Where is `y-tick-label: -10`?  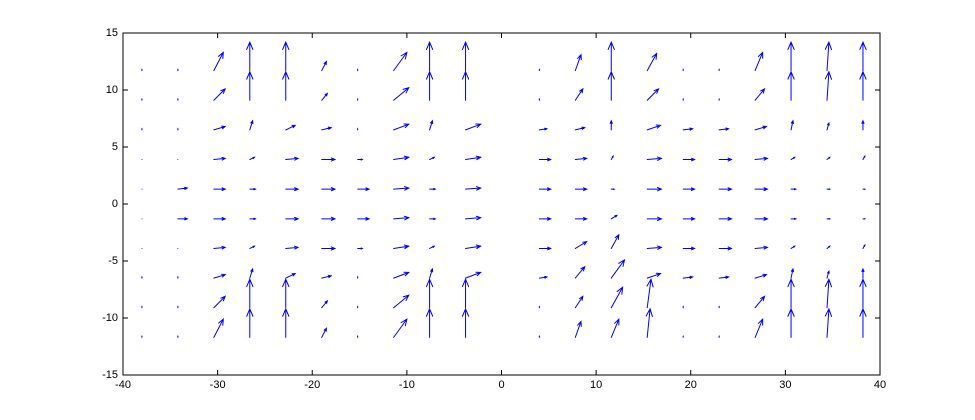 y-tick-label: -10 is located at coordinates (110, 318).